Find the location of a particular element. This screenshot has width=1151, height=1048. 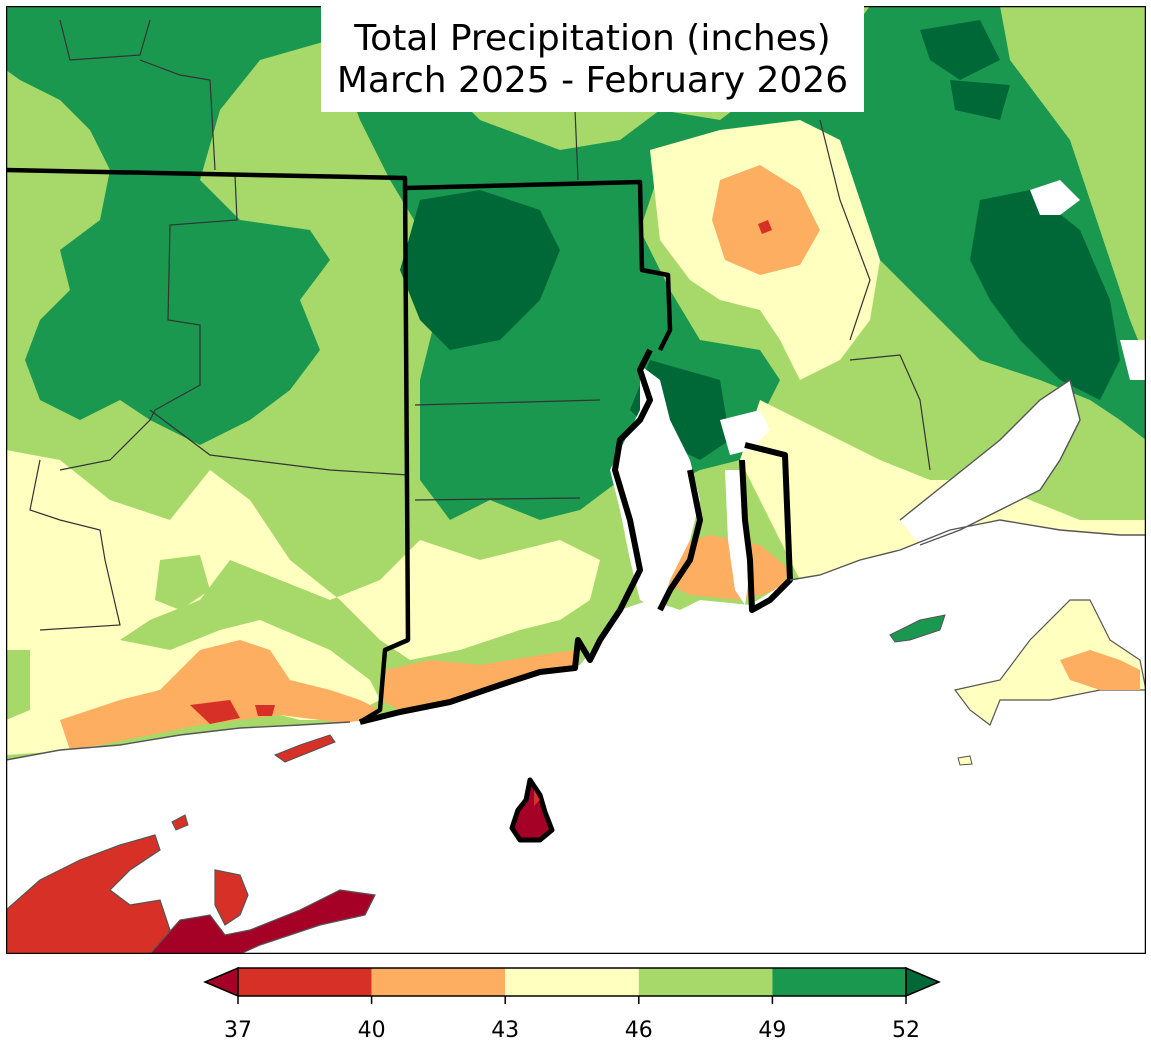

fishers-island is located at coordinates (304, 748).